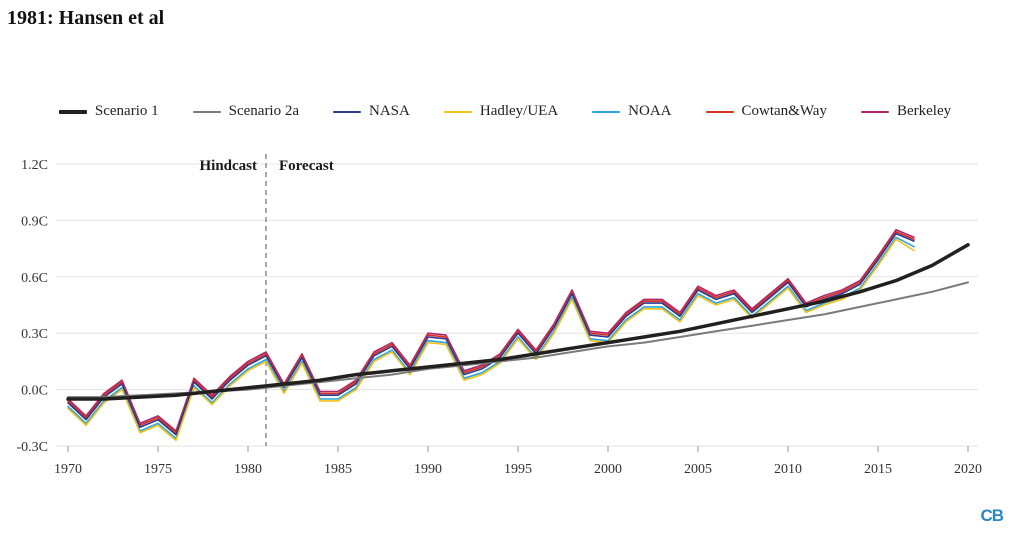  I want to click on x-axis-label: 2015, so click(878, 469).